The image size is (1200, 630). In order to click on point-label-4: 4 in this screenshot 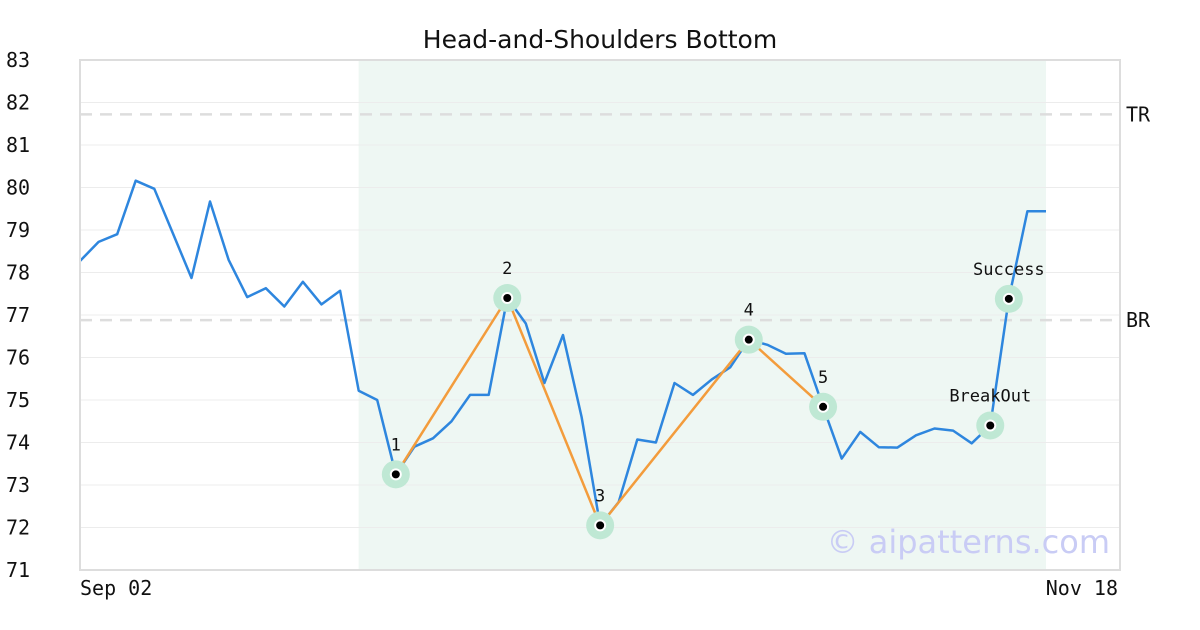, I will do `click(749, 311)`.